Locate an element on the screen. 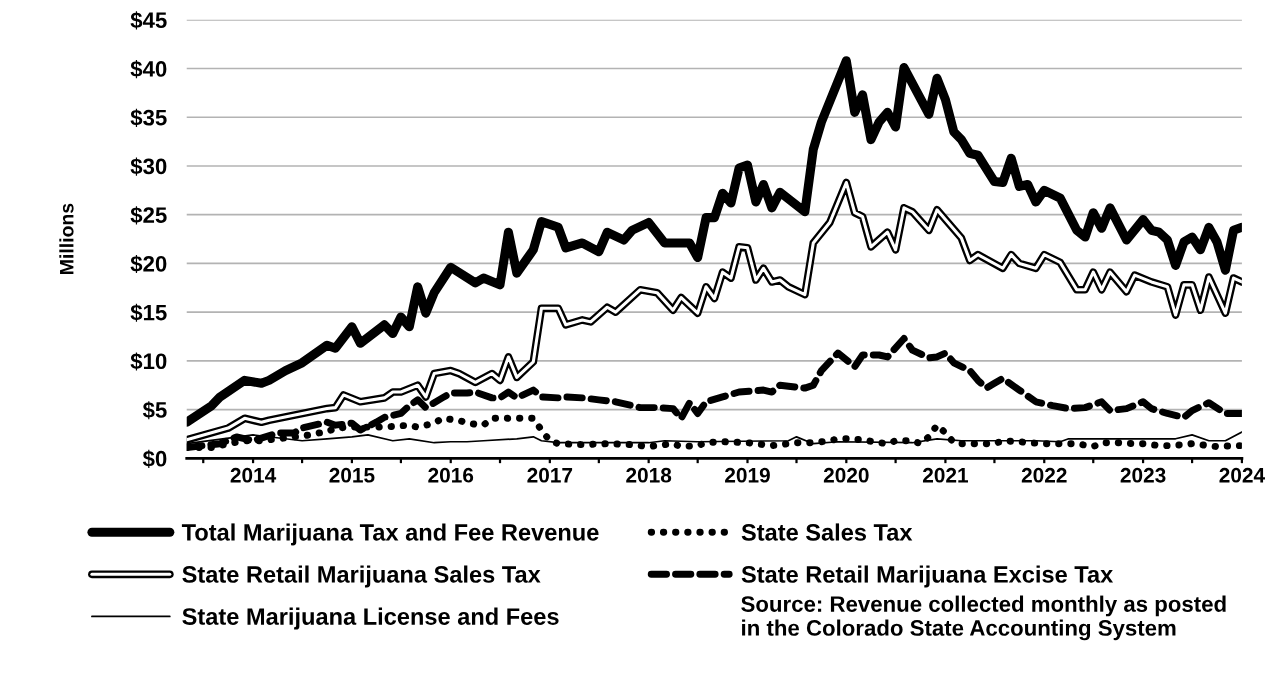 The image size is (1279, 683). legend-label: State Retail Marijuana Excise Tax is located at coordinates (927, 576).